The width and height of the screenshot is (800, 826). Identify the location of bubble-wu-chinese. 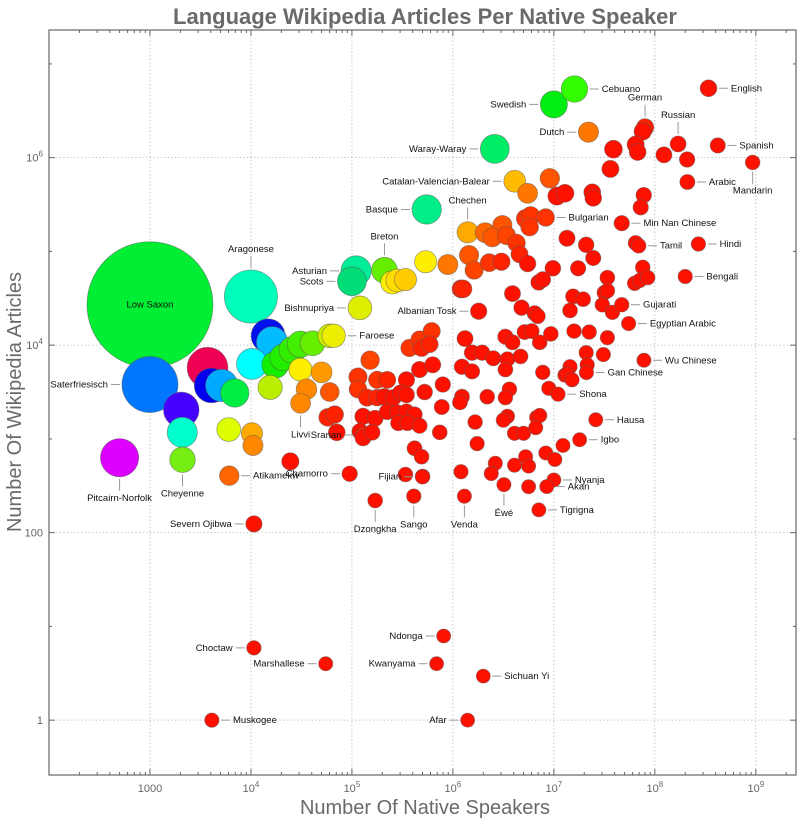
(644, 360).